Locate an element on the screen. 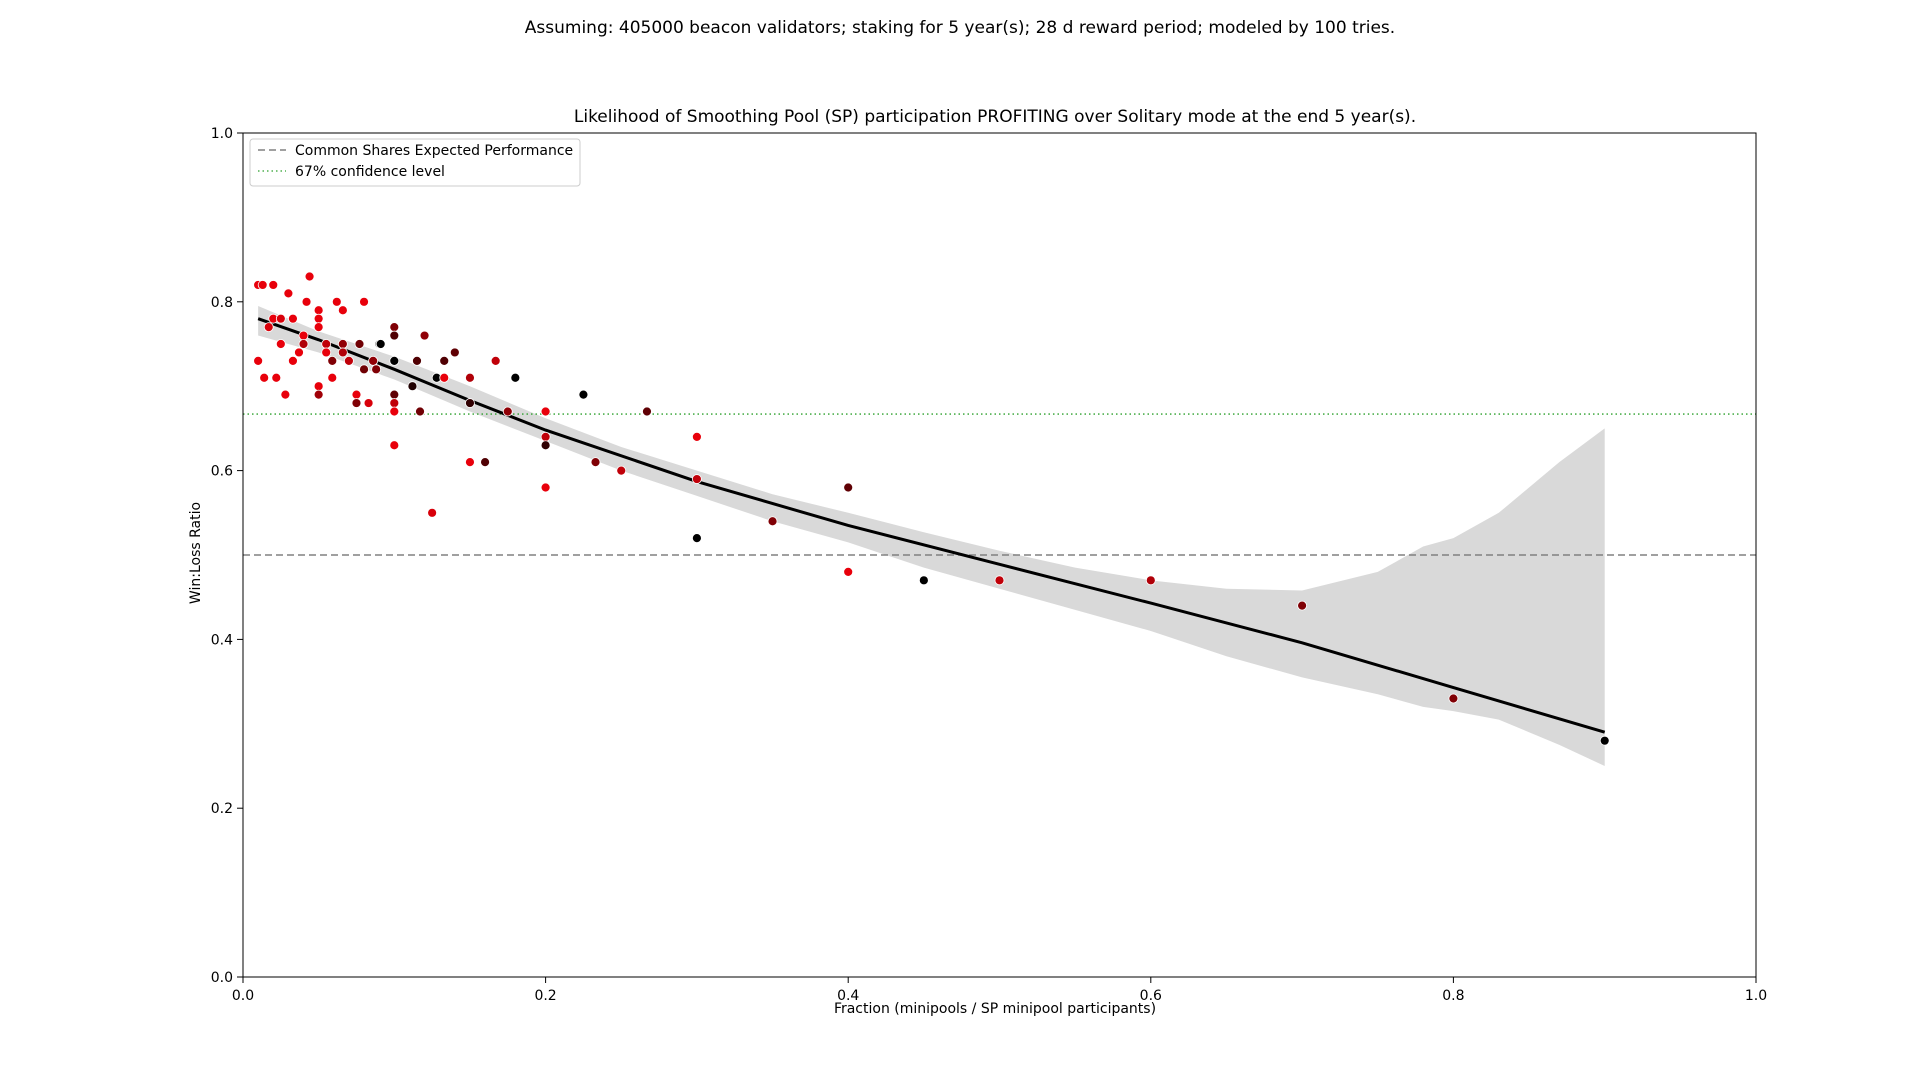  x-tick-label: 0.8 is located at coordinates (1453, 996).